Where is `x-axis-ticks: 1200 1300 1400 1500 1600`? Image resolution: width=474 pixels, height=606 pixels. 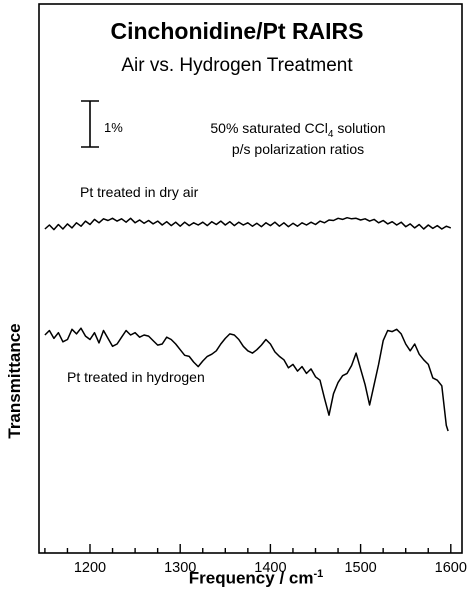 x-axis-ticks: 1200 1300 1400 1500 1600 is located at coordinates (255, 560).